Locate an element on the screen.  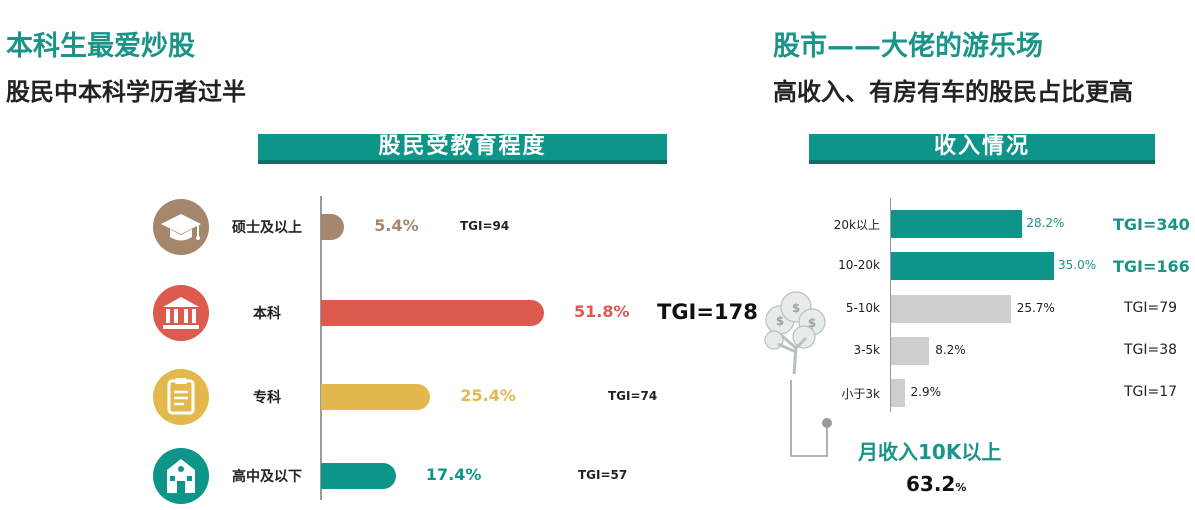
income-axis-line is located at coordinates (890, 305).